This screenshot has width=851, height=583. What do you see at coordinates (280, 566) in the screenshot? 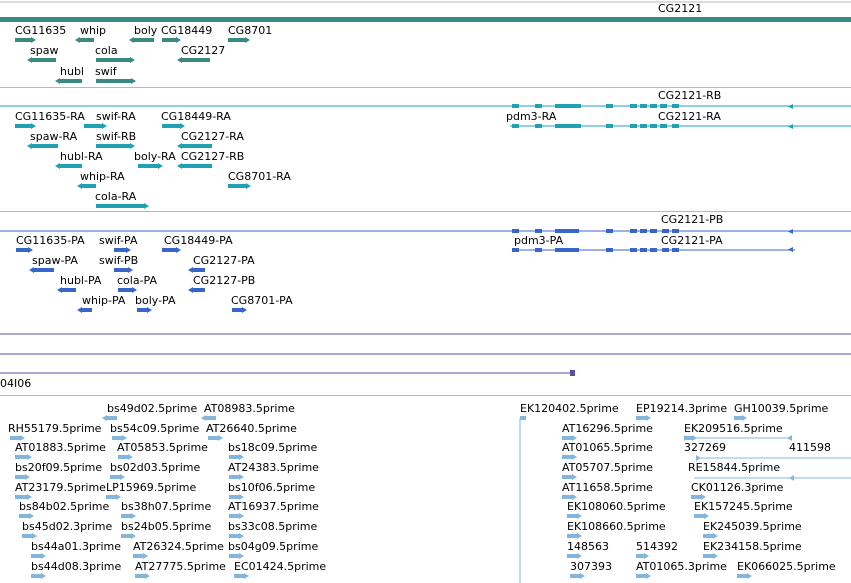
I see `feature-label: EC01424.5prime` at bounding box center [280, 566].